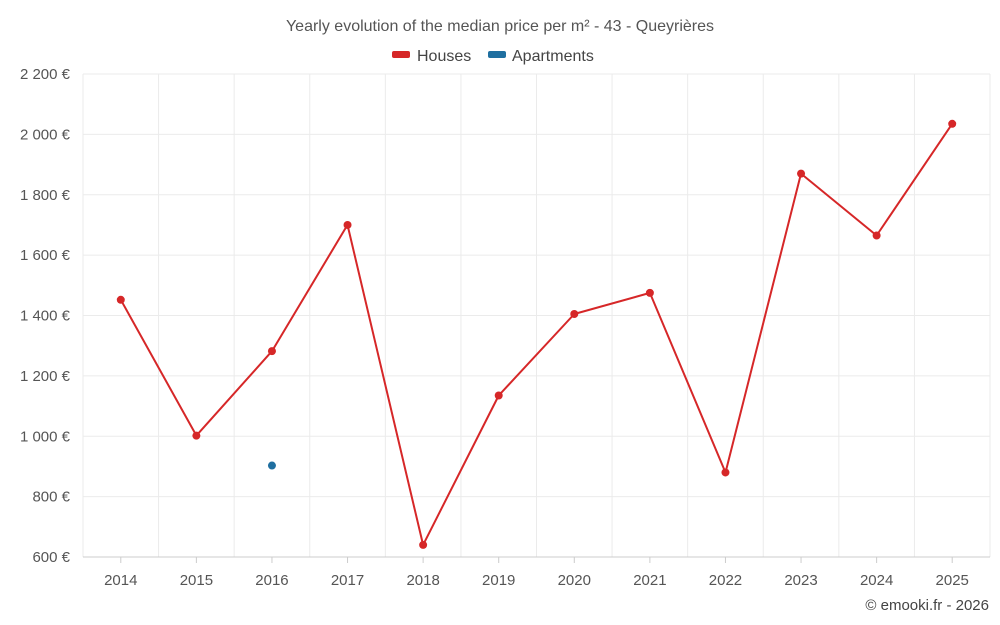 Image resolution: width=1000 pixels, height=625 pixels. What do you see at coordinates (649, 580) in the screenshot?
I see `x-tick-label-2021: 2021` at bounding box center [649, 580].